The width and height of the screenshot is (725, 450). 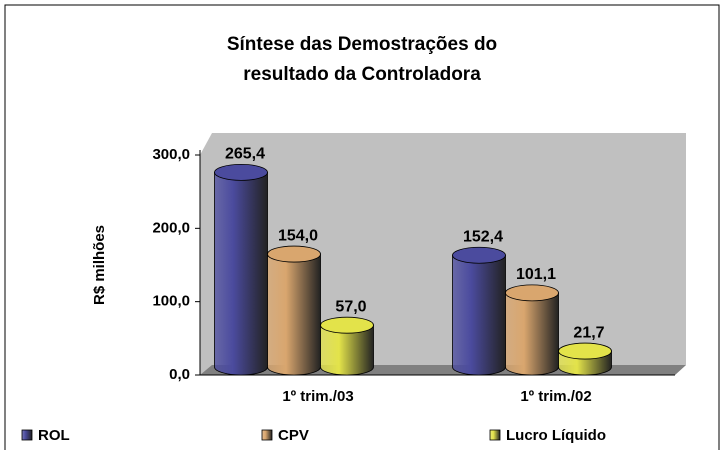 I want to click on y-tick-label: 0,0, so click(x=179, y=374).